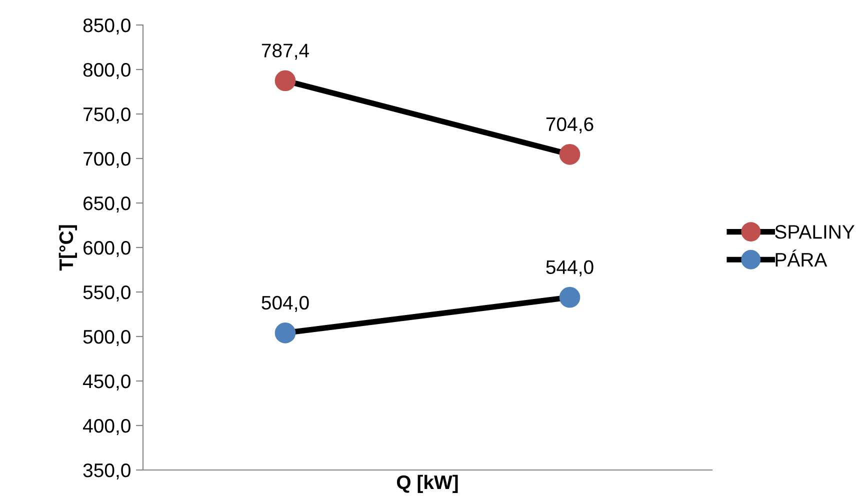 The height and width of the screenshot is (499, 868). Describe the element at coordinates (106, 382) in the screenshot. I see `y-tick-label: 450,0` at that location.